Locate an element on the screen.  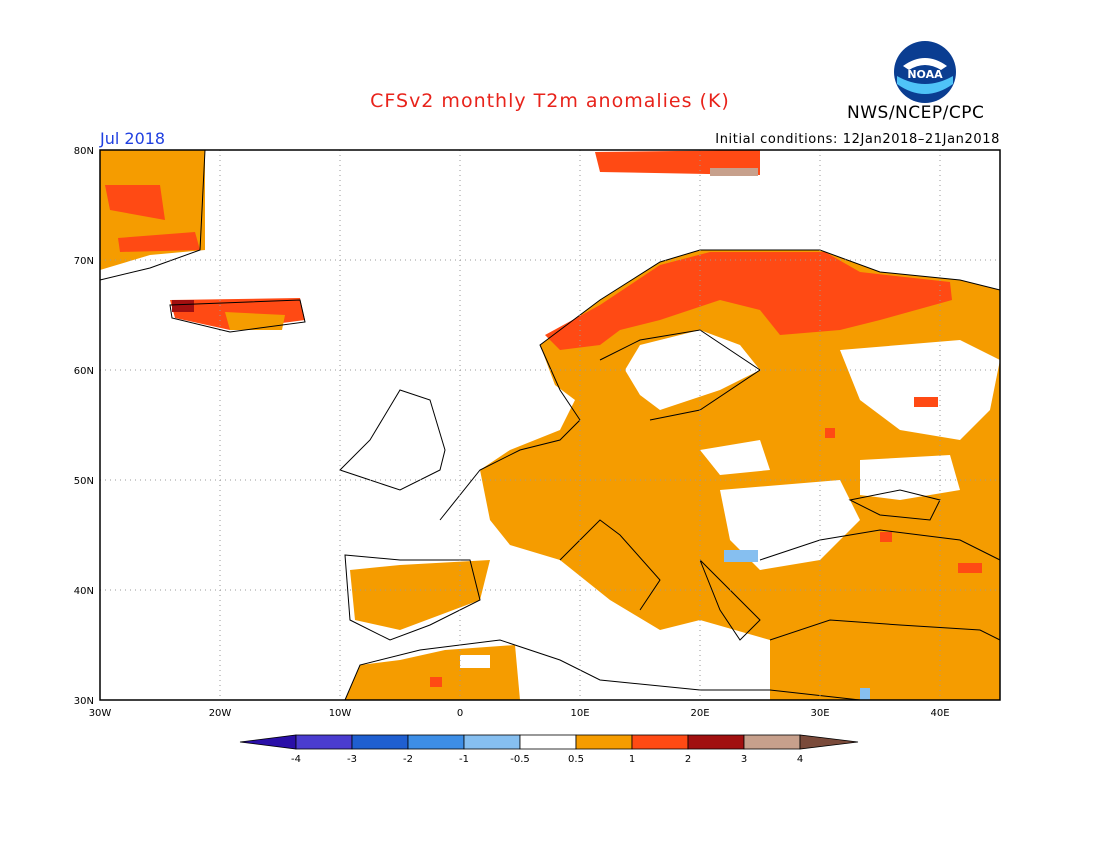
lon-label: 20W is located at coordinates (220, 713).